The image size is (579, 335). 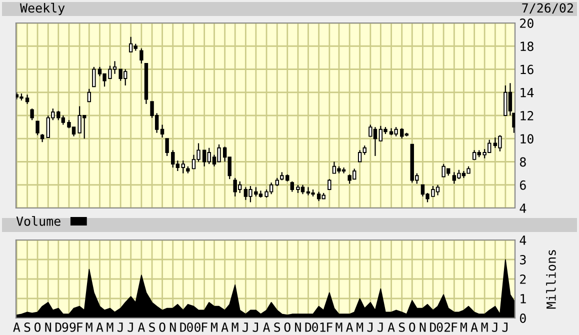 What do you see at coordinates (523, 299) in the screenshot?
I see `y-tick-label: 1` at bounding box center [523, 299].